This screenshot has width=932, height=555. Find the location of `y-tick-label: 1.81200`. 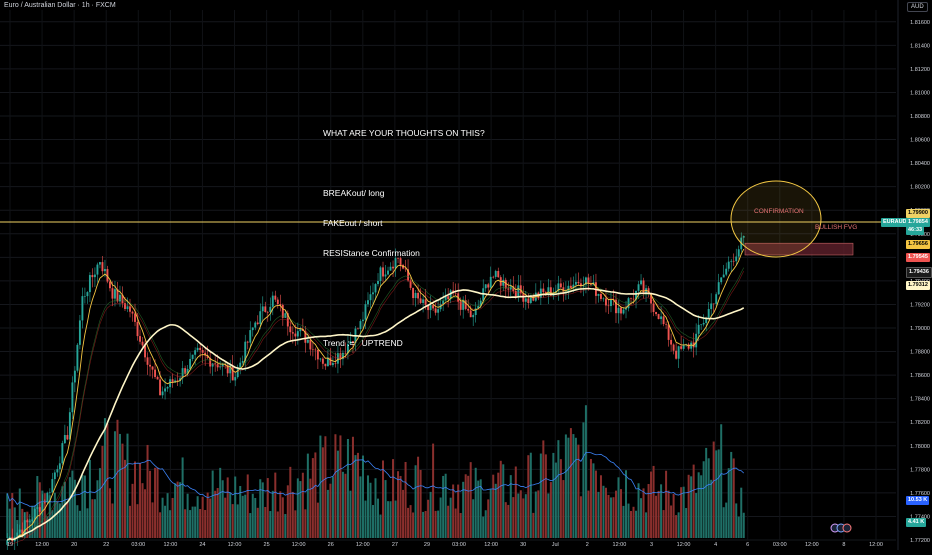

y-tick-label: 1.81200 is located at coordinates (920, 70).